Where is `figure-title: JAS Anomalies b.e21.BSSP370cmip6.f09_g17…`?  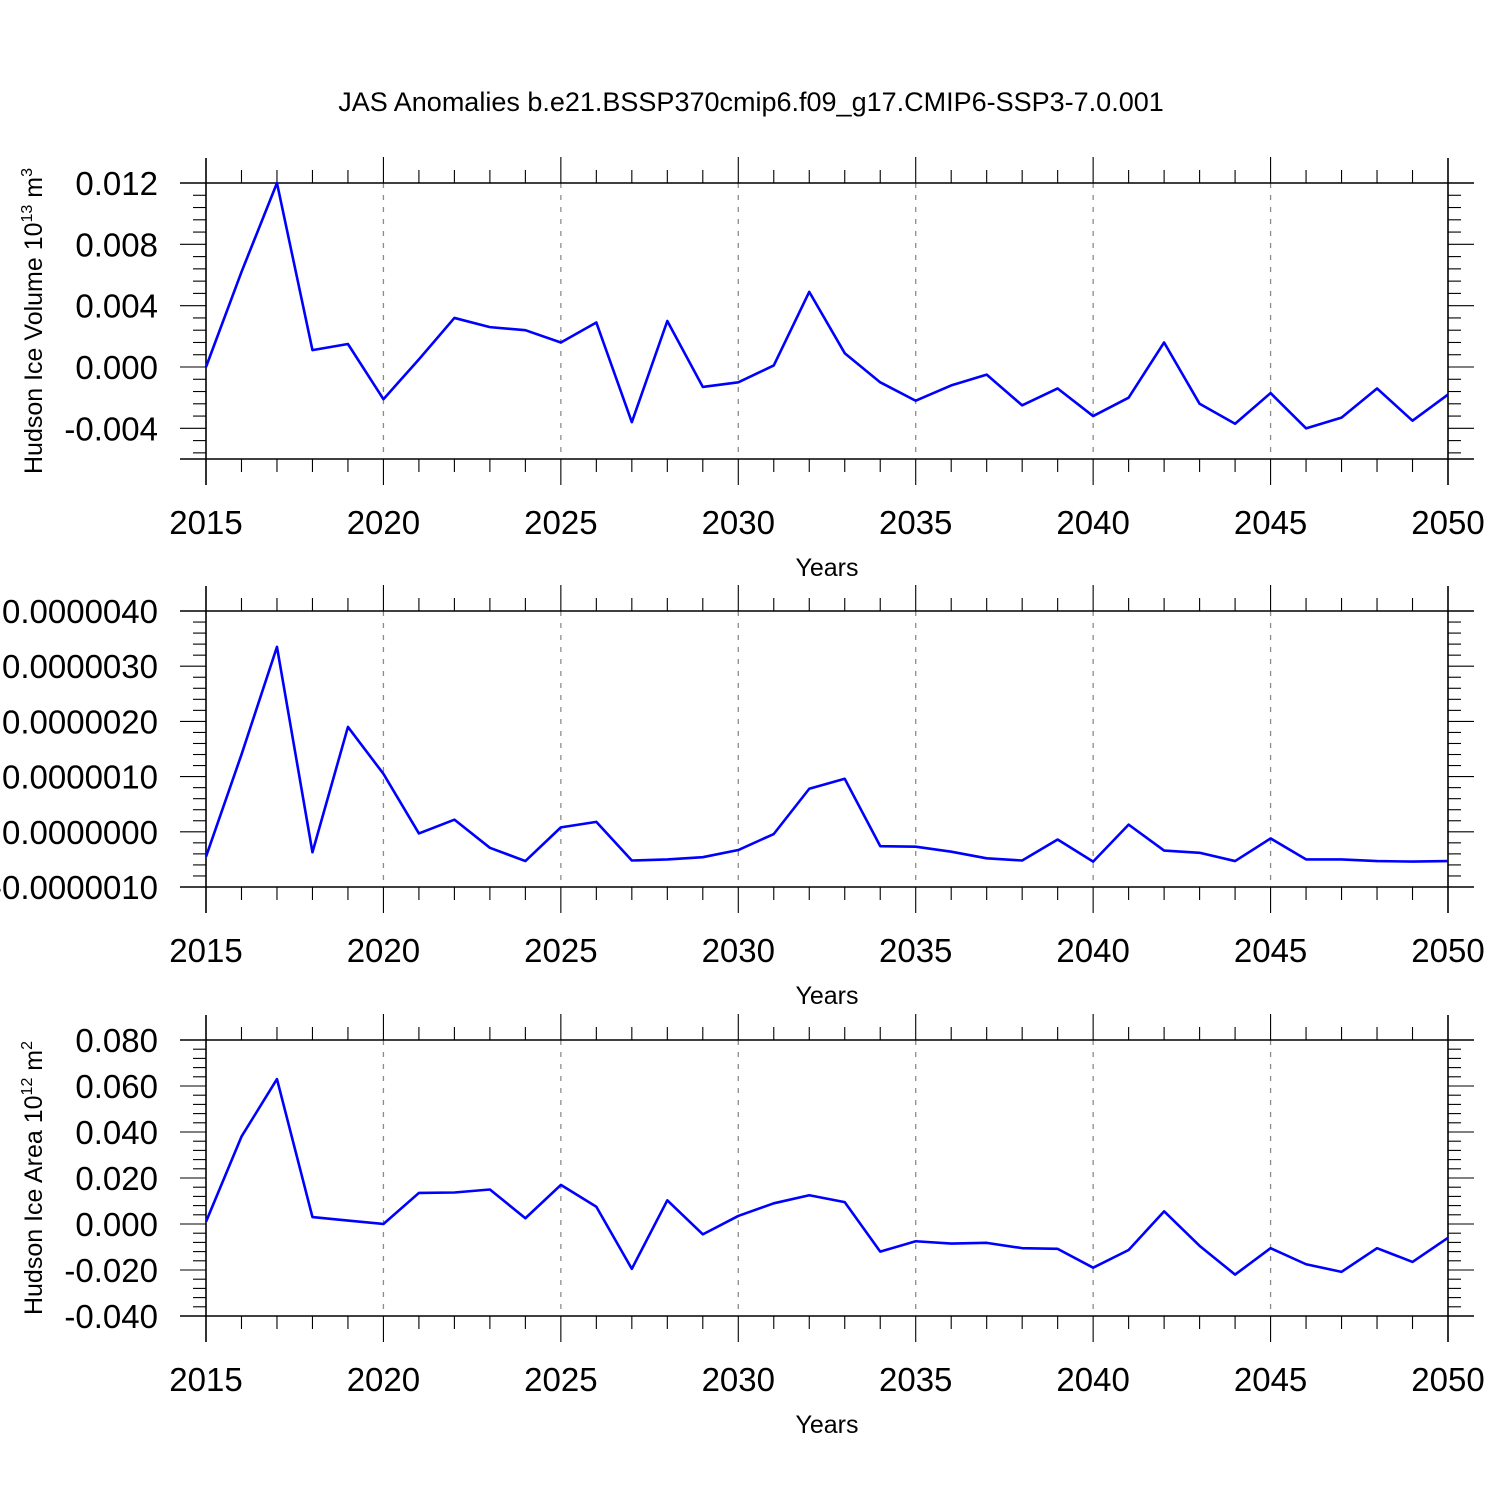
figure-title: JAS Anomalies b.e21.BSSP370cmip6.f09_g17… is located at coordinates (751, 102).